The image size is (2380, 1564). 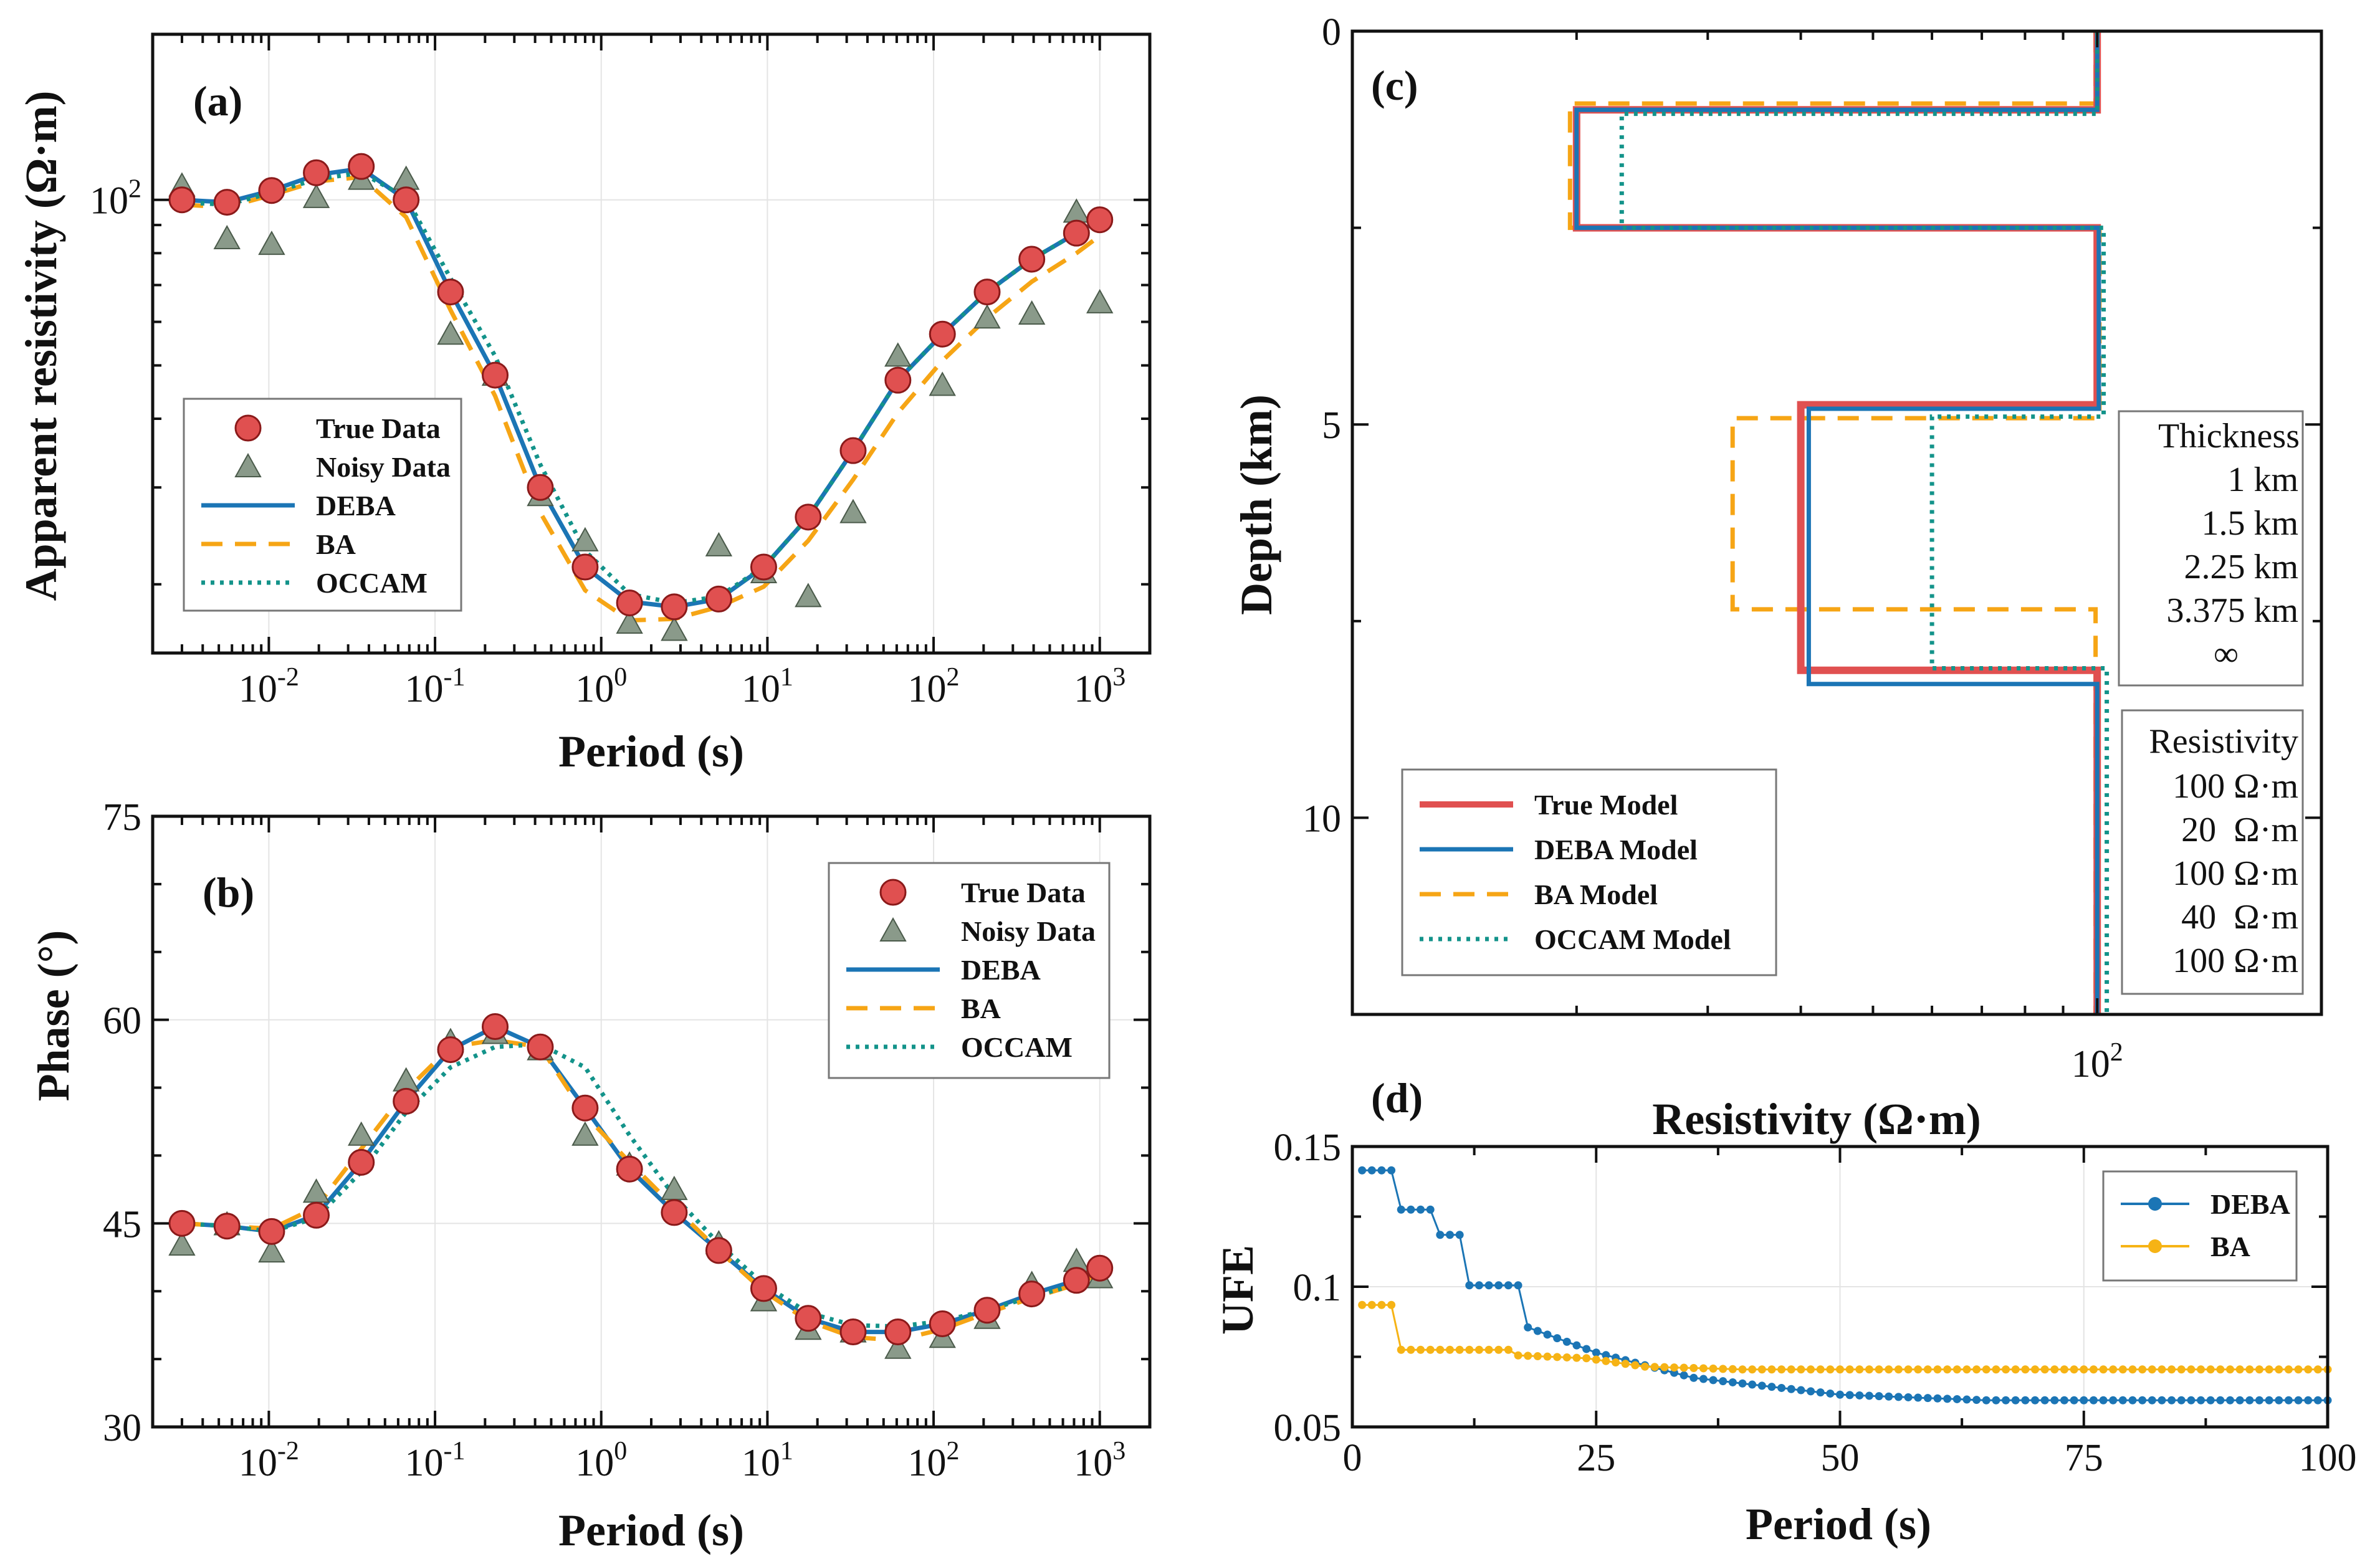 I want to click on x-tick-label: 10⁻², so click(x=269, y=687).